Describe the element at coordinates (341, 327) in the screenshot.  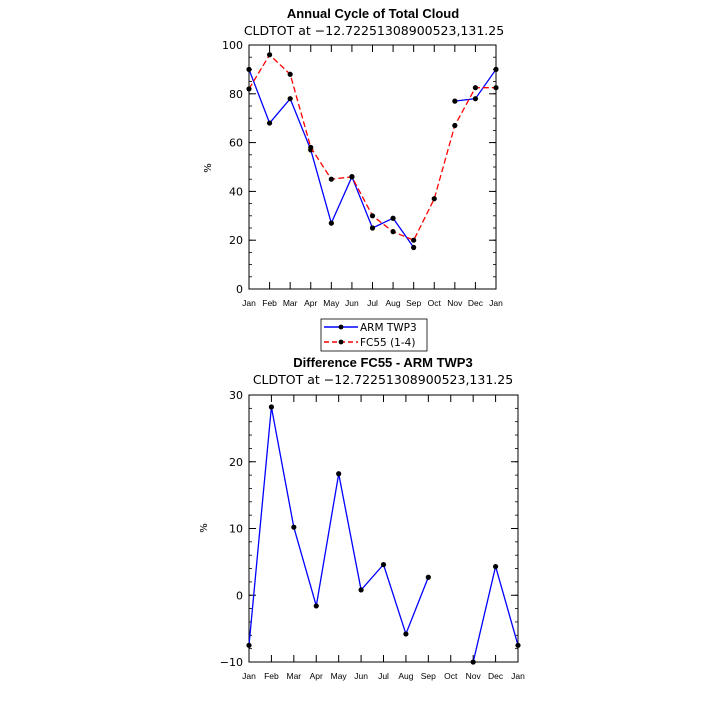
I see `legend-marker-arm` at that location.